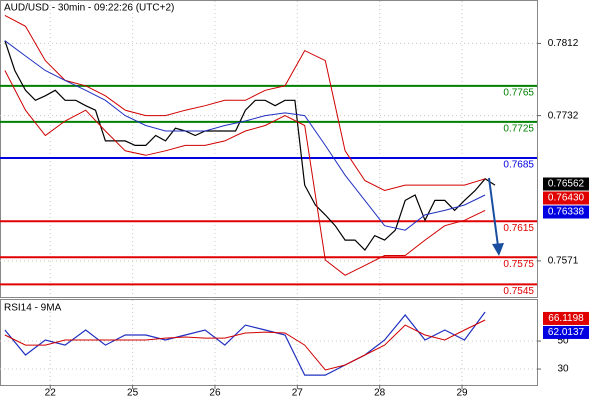 The width and height of the screenshot is (590, 400). I want to click on price-marker-label: 0.76430, so click(566, 198).